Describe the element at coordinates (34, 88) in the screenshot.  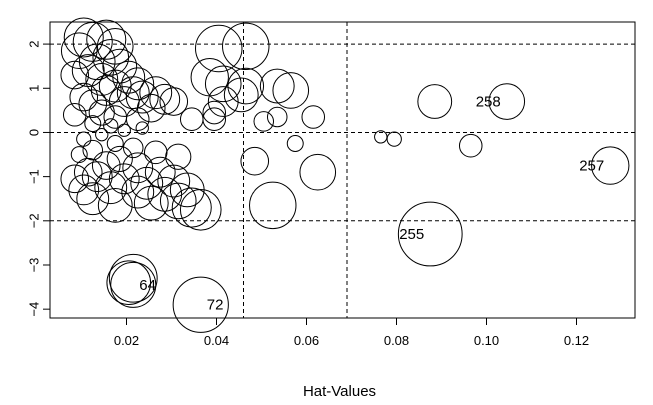
I see `y-tick-label: 1` at that location.